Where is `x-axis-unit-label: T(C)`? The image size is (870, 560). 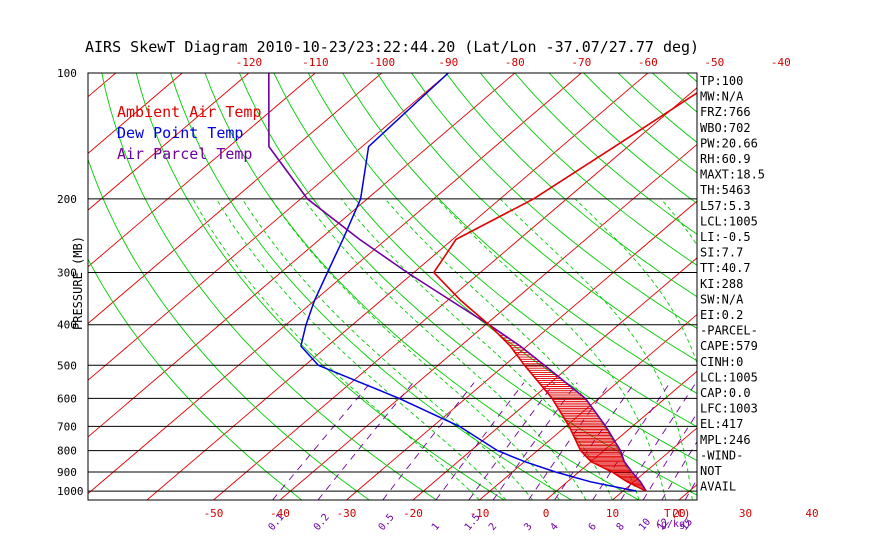
x-axis-unit-label: T(C) is located at coordinates (677, 513).